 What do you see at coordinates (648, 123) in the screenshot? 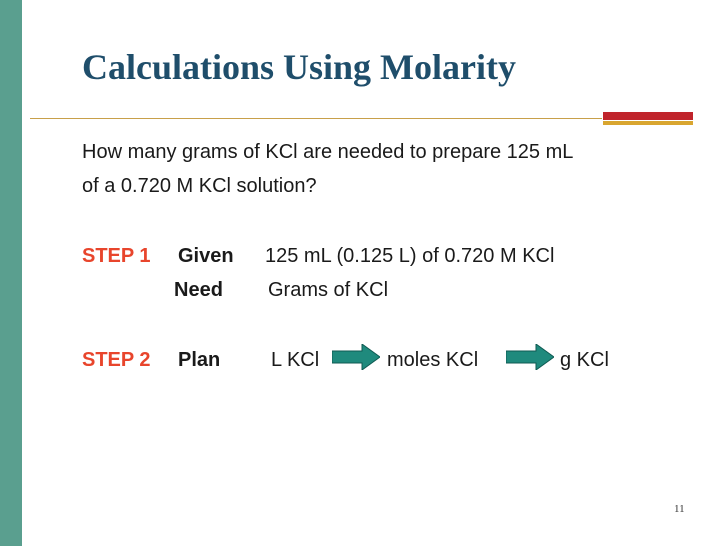
I see `accent-bar-gold` at bounding box center [648, 123].